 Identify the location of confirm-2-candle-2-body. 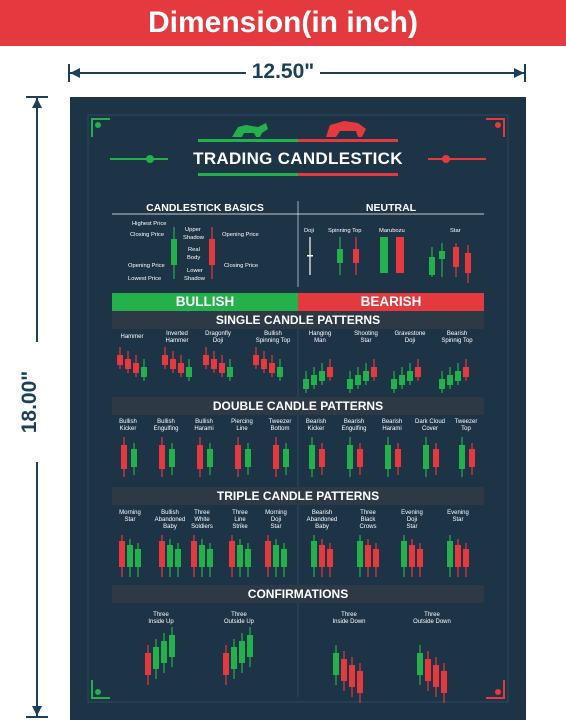
(352, 676).